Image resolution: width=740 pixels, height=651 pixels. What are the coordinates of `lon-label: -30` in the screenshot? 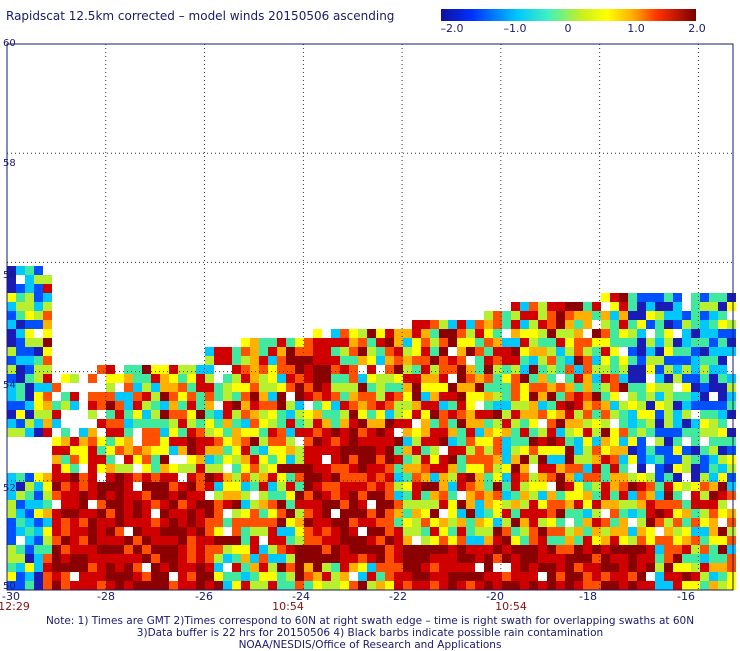 It's located at (11, 596).